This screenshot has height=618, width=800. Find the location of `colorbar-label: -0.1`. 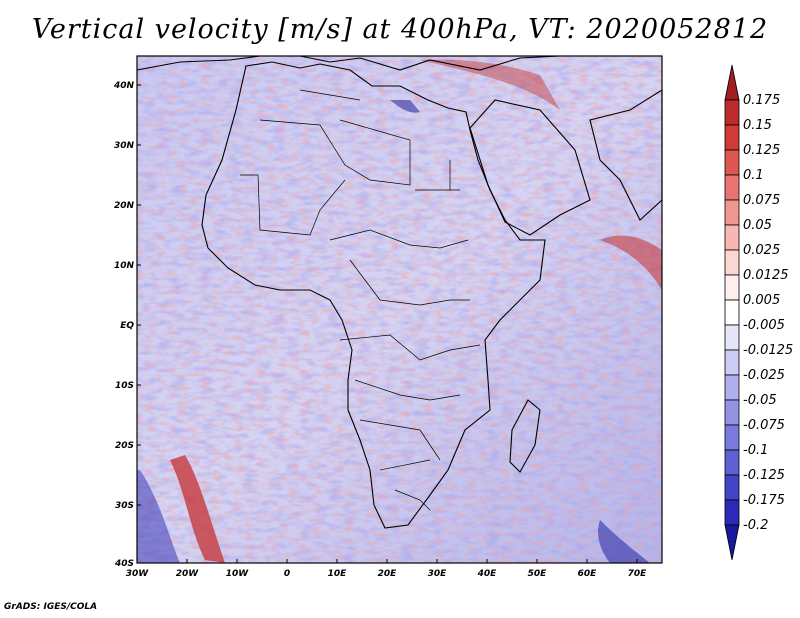

colorbar-label: -0.1 is located at coordinates (755, 450).